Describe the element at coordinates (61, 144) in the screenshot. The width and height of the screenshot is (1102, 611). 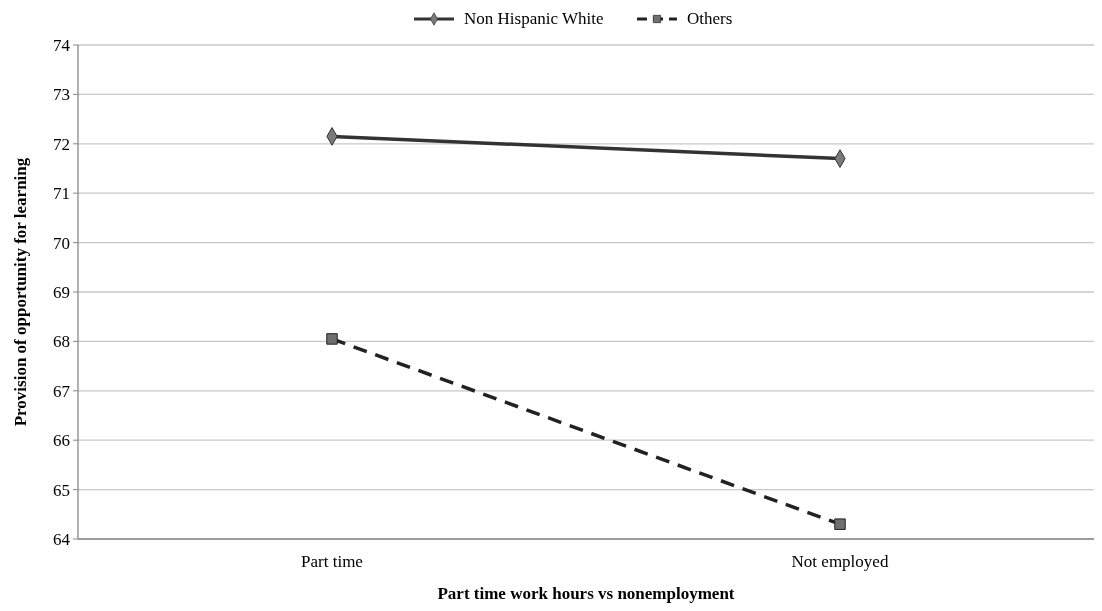
I see `y-tick-label: 72` at that location.